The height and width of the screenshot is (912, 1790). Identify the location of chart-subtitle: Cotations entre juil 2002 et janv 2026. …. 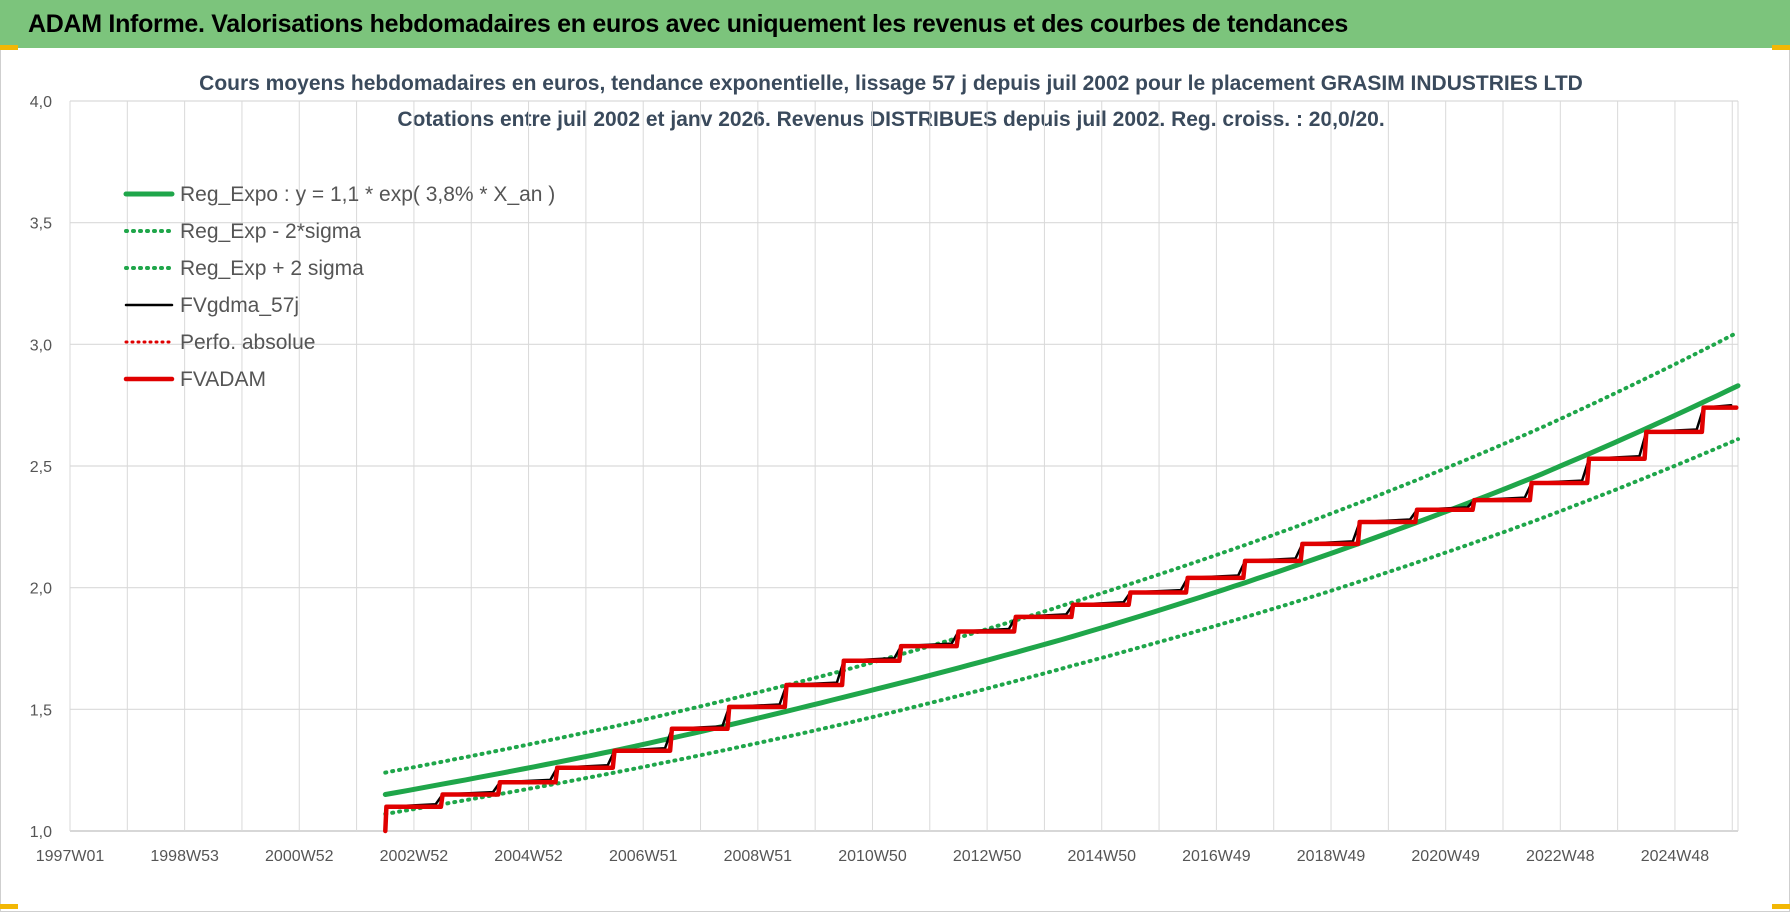
(890, 119).